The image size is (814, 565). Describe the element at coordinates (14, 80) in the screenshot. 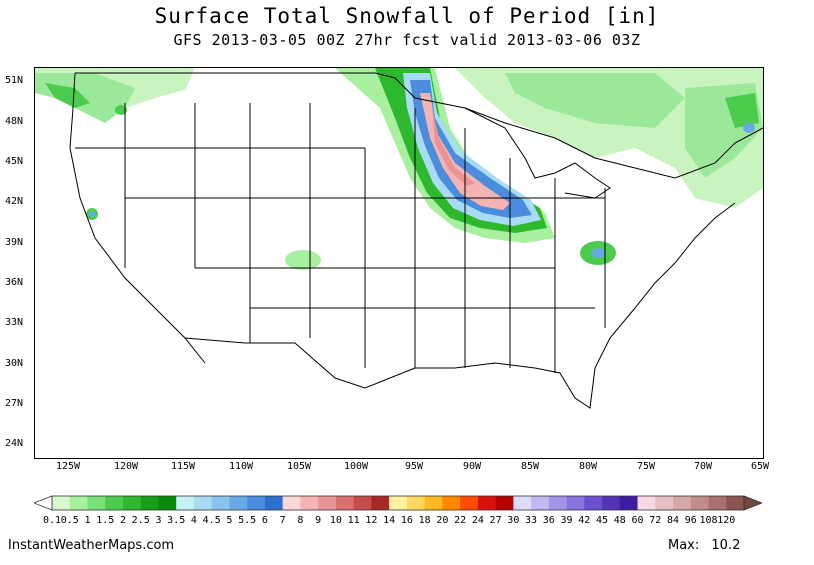

I see `lat-label-51n: 51N` at that location.